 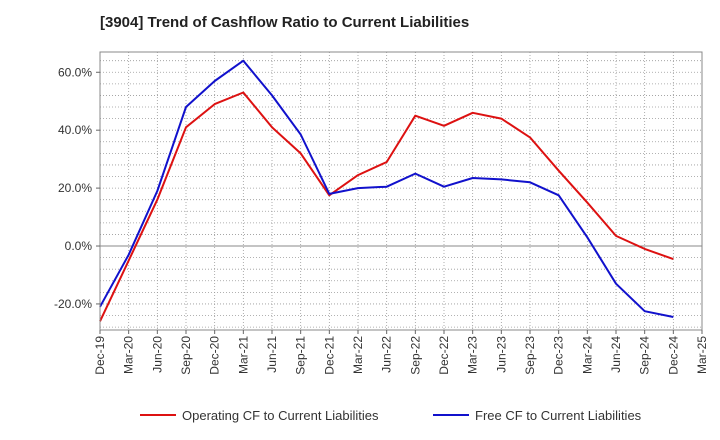 I want to click on x-tick-label: Sep-22, so click(x=415, y=355).